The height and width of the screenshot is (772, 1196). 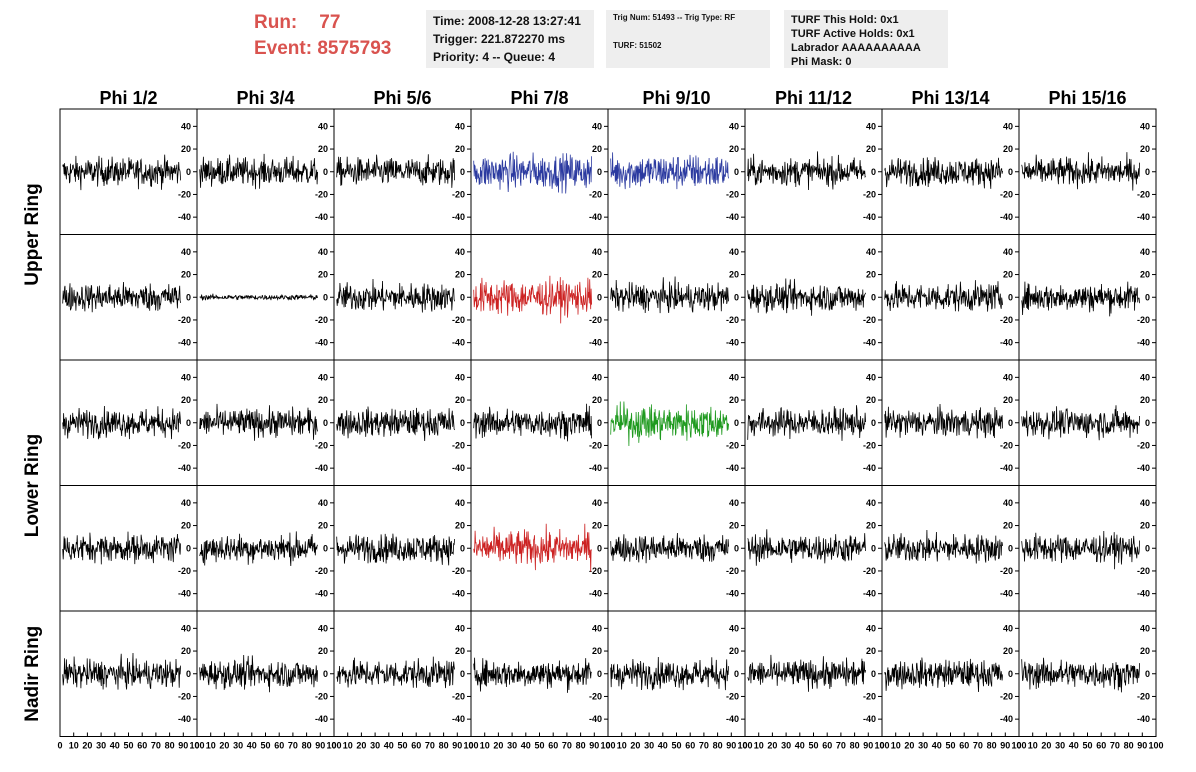 What do you see at coordinates (539, 98) in the screenshot?
I see `column-header: Phi 7/8` at bounding box center [539, 98].